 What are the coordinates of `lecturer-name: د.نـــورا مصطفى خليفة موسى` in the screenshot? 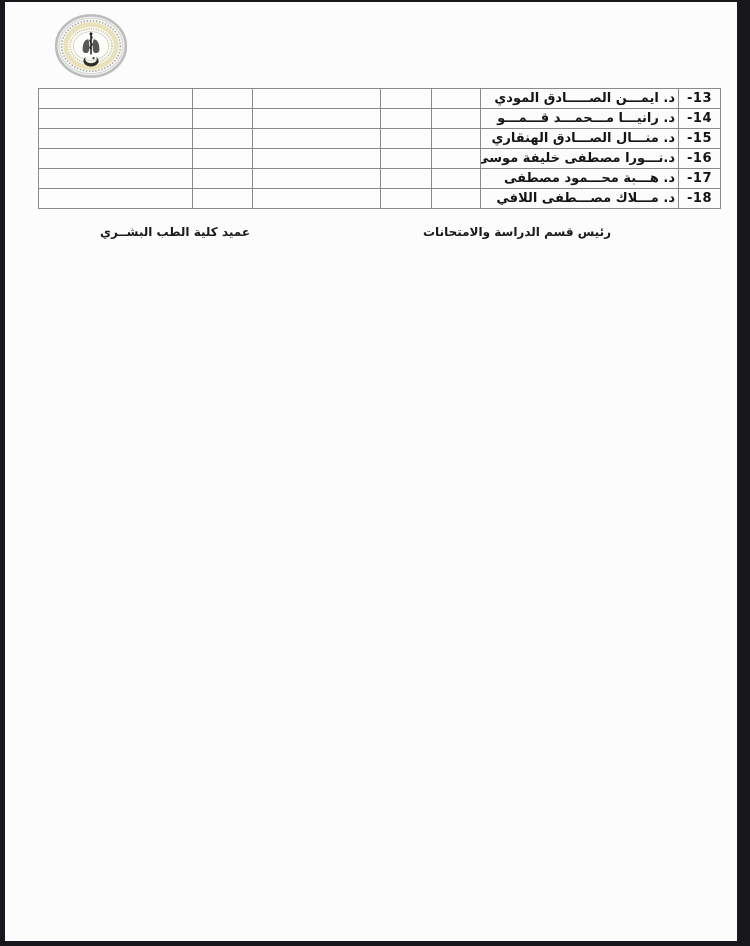 It's located at (579, 158).